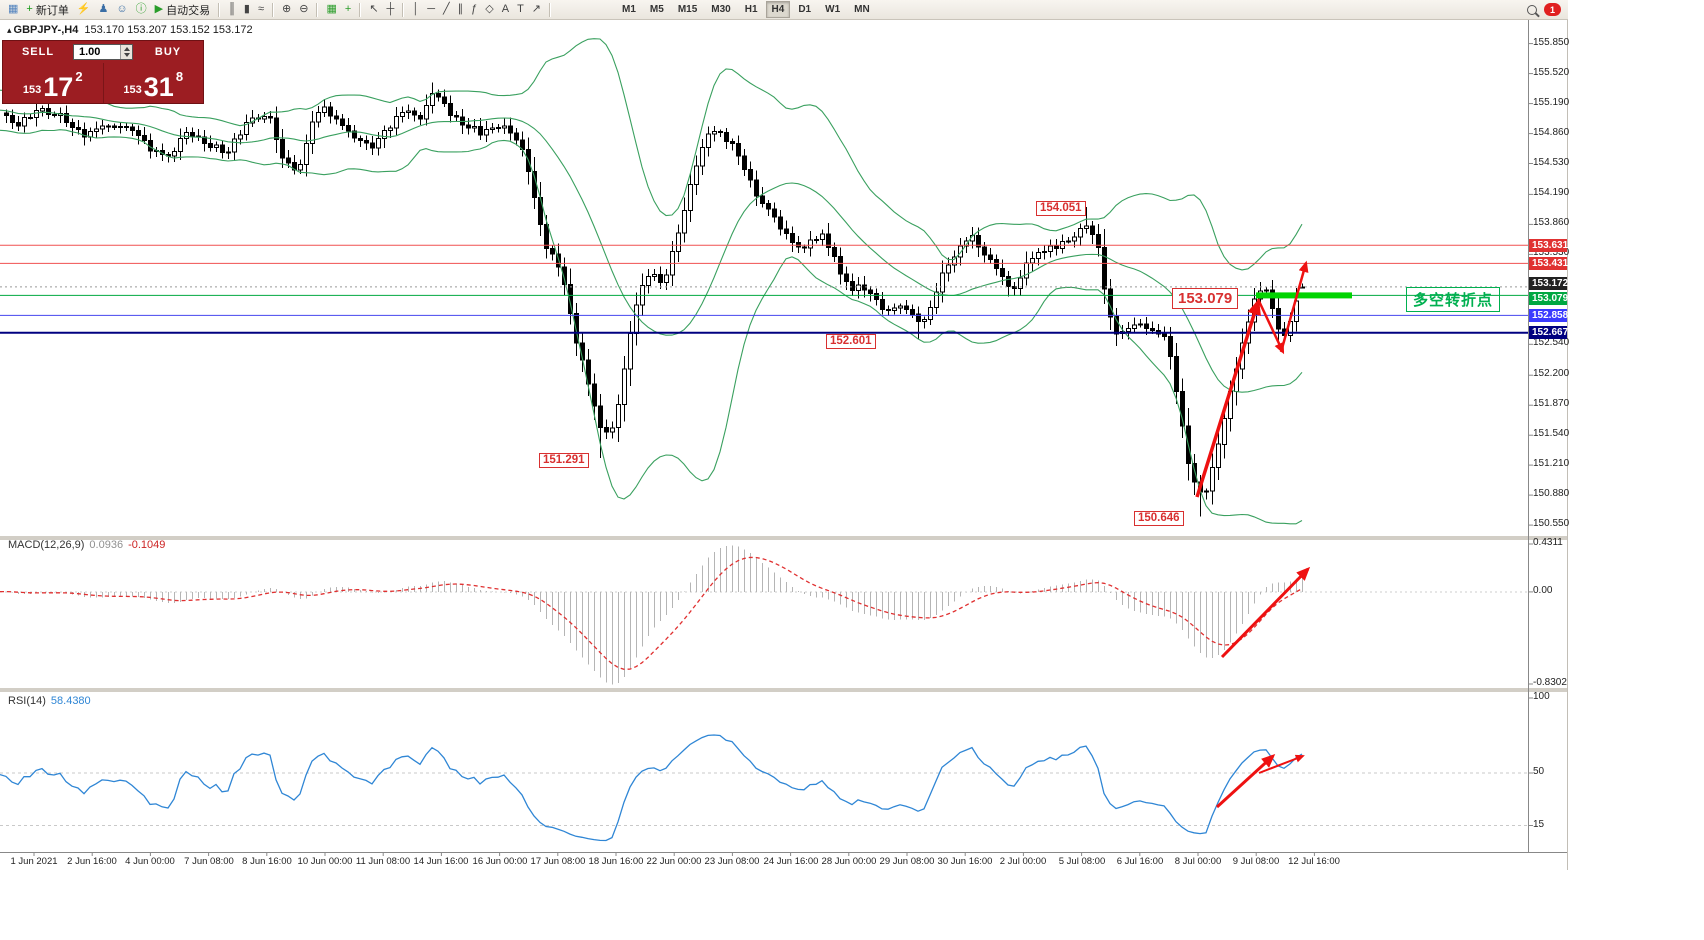  What do you see at coordinates (9, 30) in the screenshot?
I see `collapse-icon: ▴` at bounding box center [9, 30].